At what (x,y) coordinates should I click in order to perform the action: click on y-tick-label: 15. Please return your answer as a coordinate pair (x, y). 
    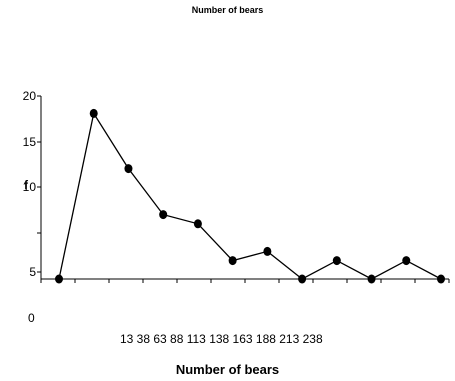
    Looking at the image, I should click on (30, 142).